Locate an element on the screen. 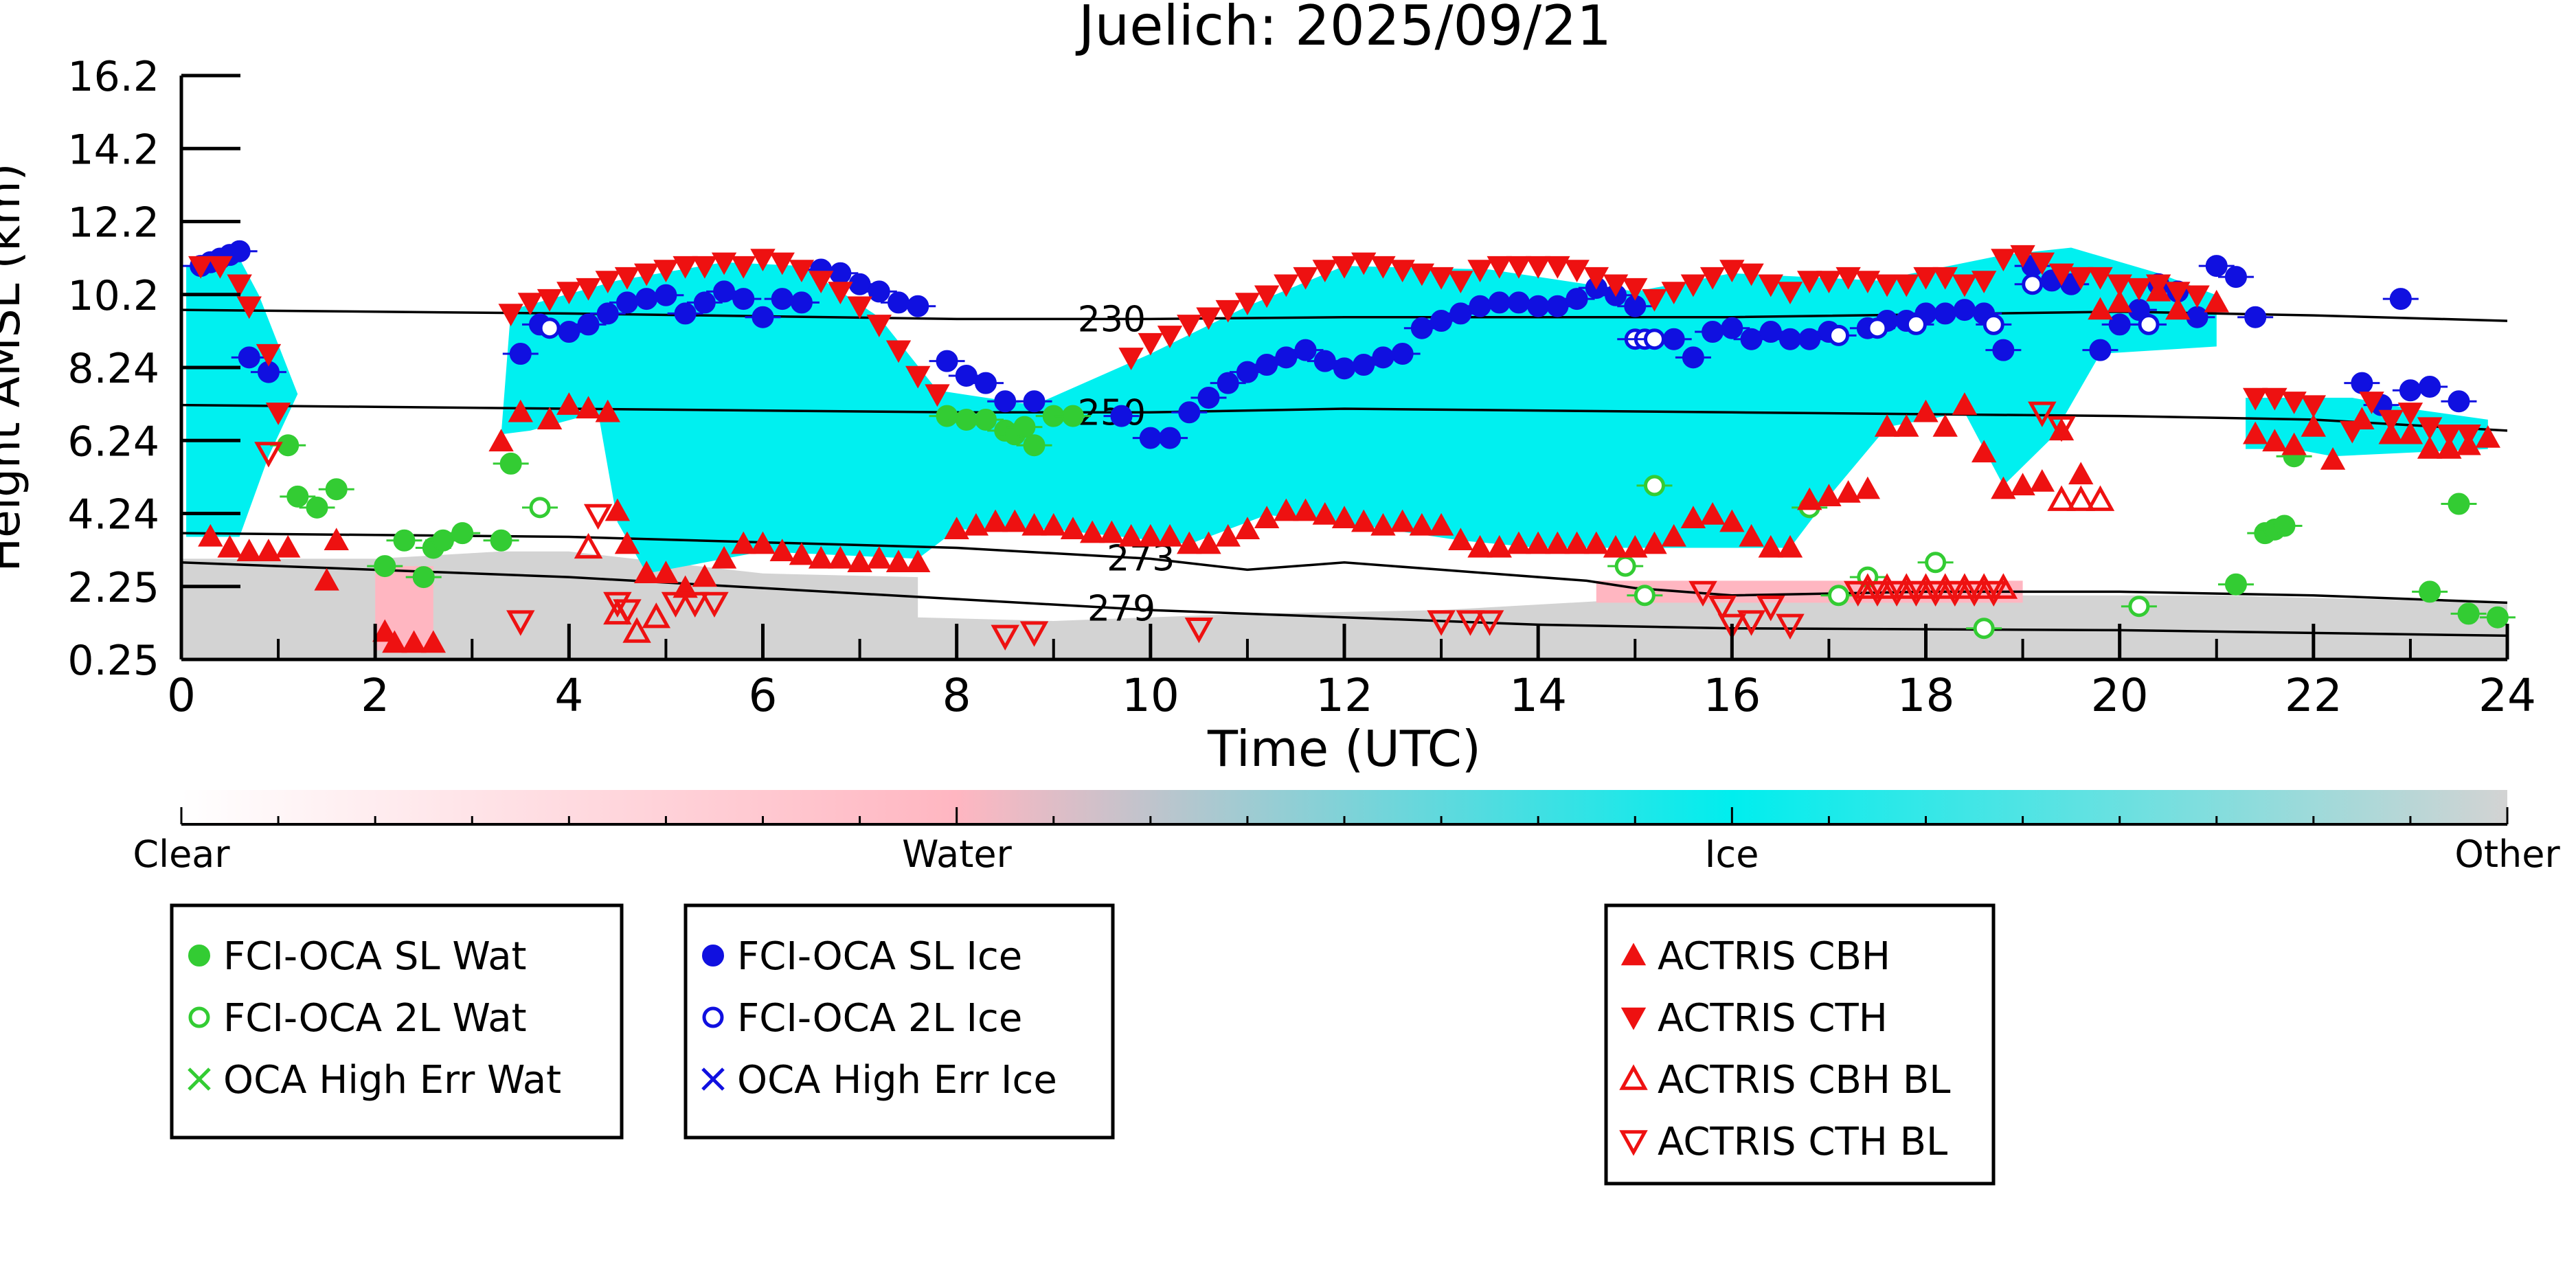 The width and height of the screenshot is (2576, 1288). legend-label: ACTRIS CBH is located at coordinates (1774, 956).